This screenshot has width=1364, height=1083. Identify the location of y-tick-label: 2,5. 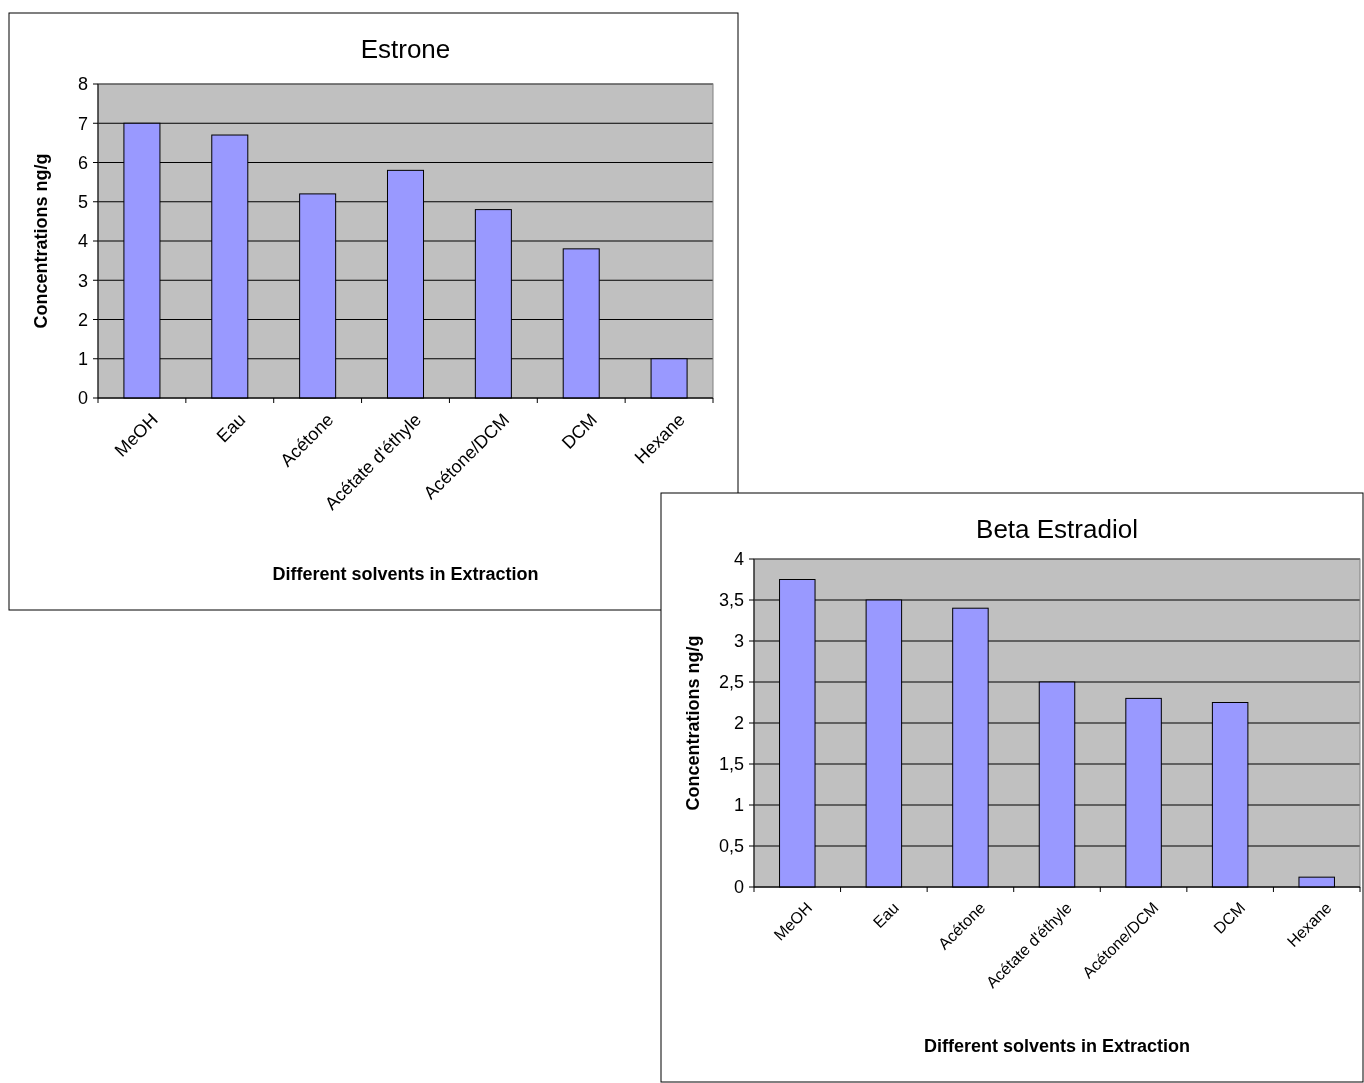
(731, 682).